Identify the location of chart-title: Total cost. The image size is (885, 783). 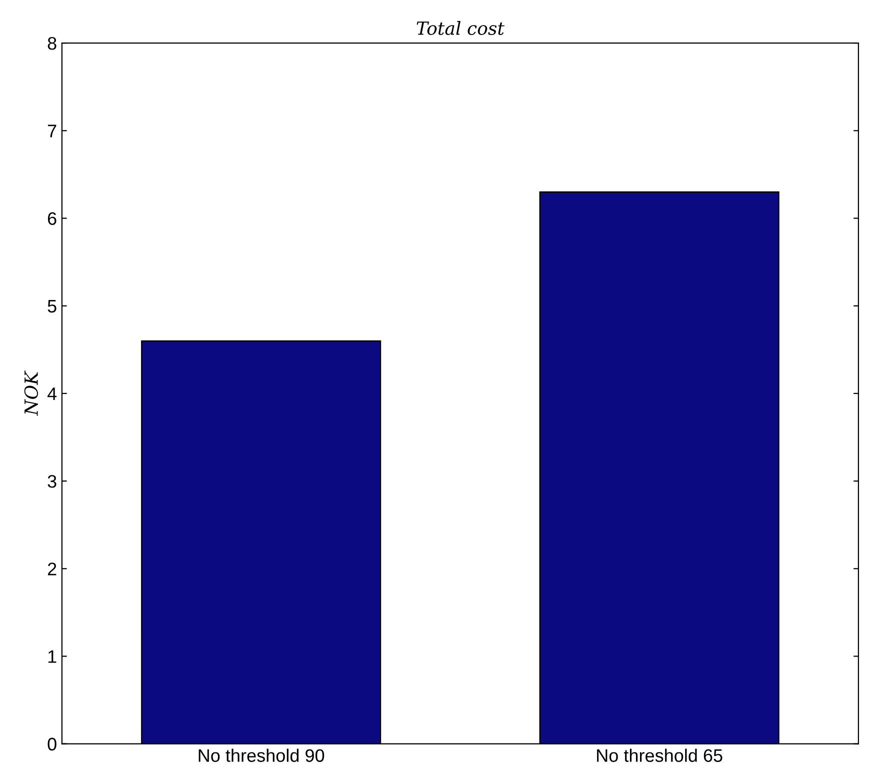
(460, 28).